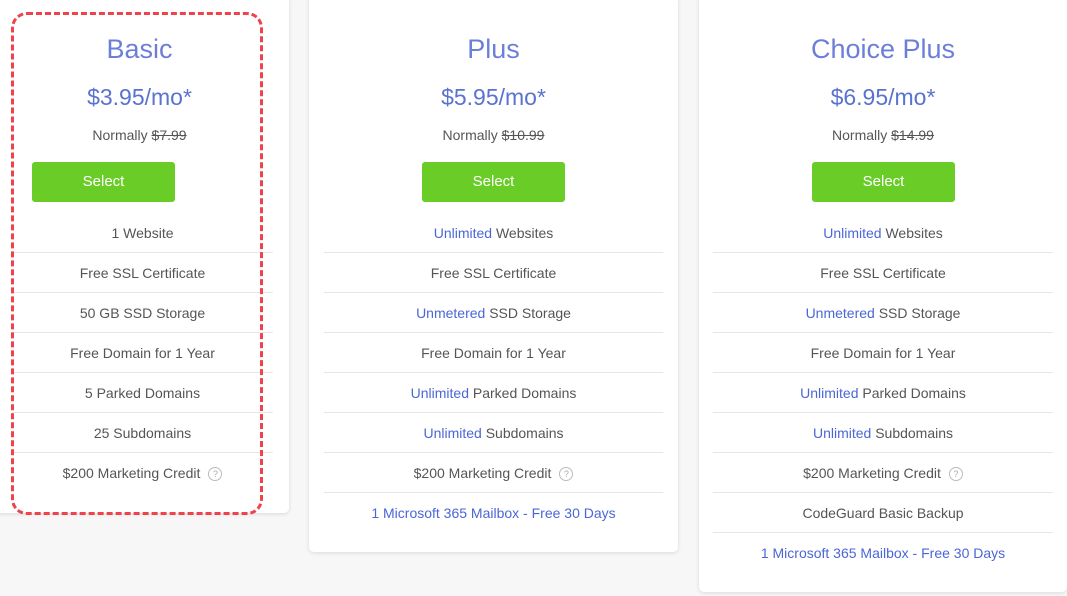 This screenshot has width=1067, height=596. What do you see at coordinates (139, 97) in the screenshot?
I see `plan-price: $3.95/mo*` at bounding box center [139, 97].